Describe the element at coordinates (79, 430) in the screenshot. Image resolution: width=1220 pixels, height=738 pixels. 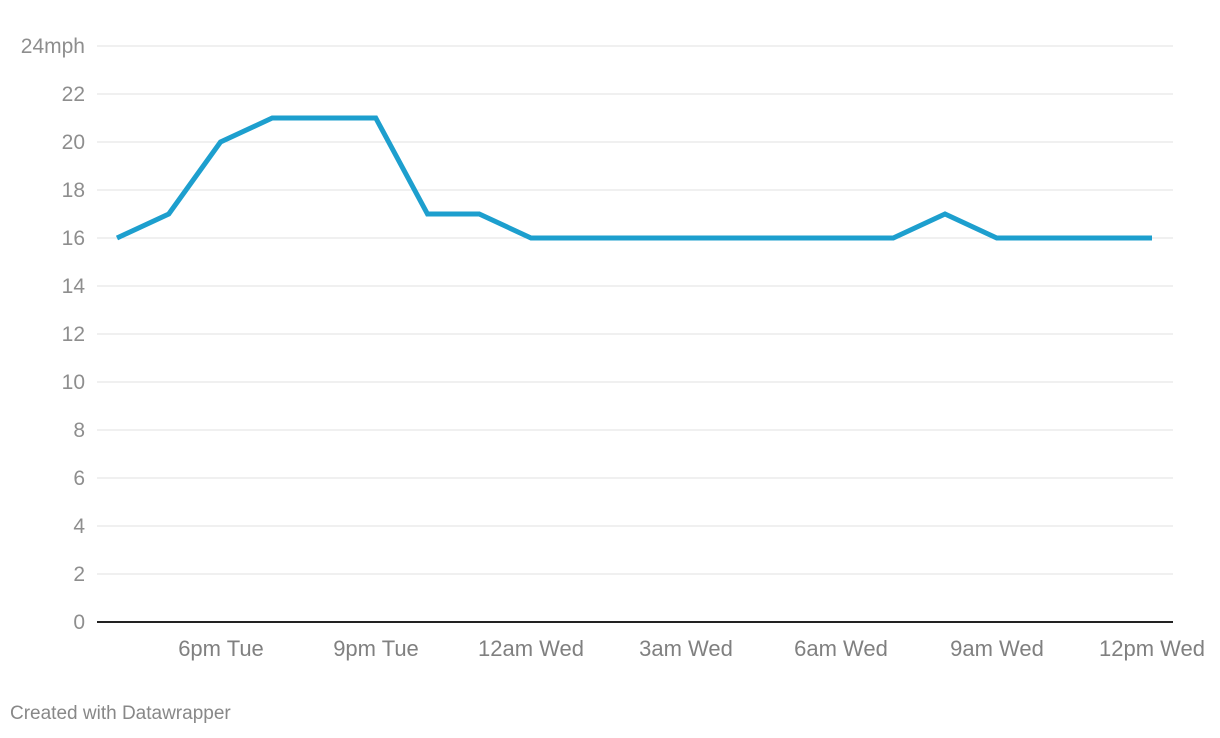
I see `y-tick-label: 8` at that location.